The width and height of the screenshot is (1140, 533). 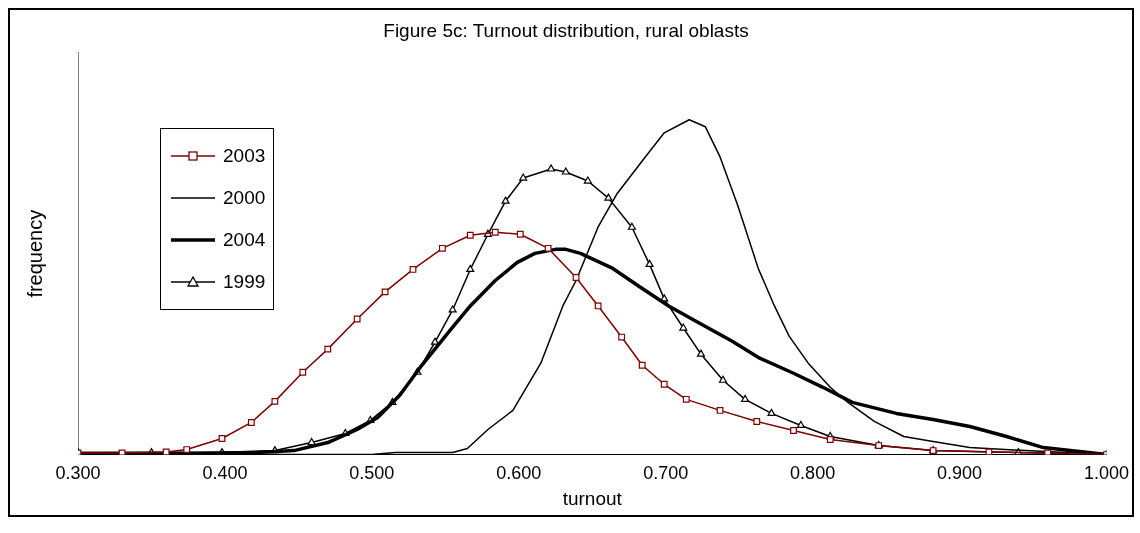 I want to click on legend-label: 2000, so click(x=244, y=198).